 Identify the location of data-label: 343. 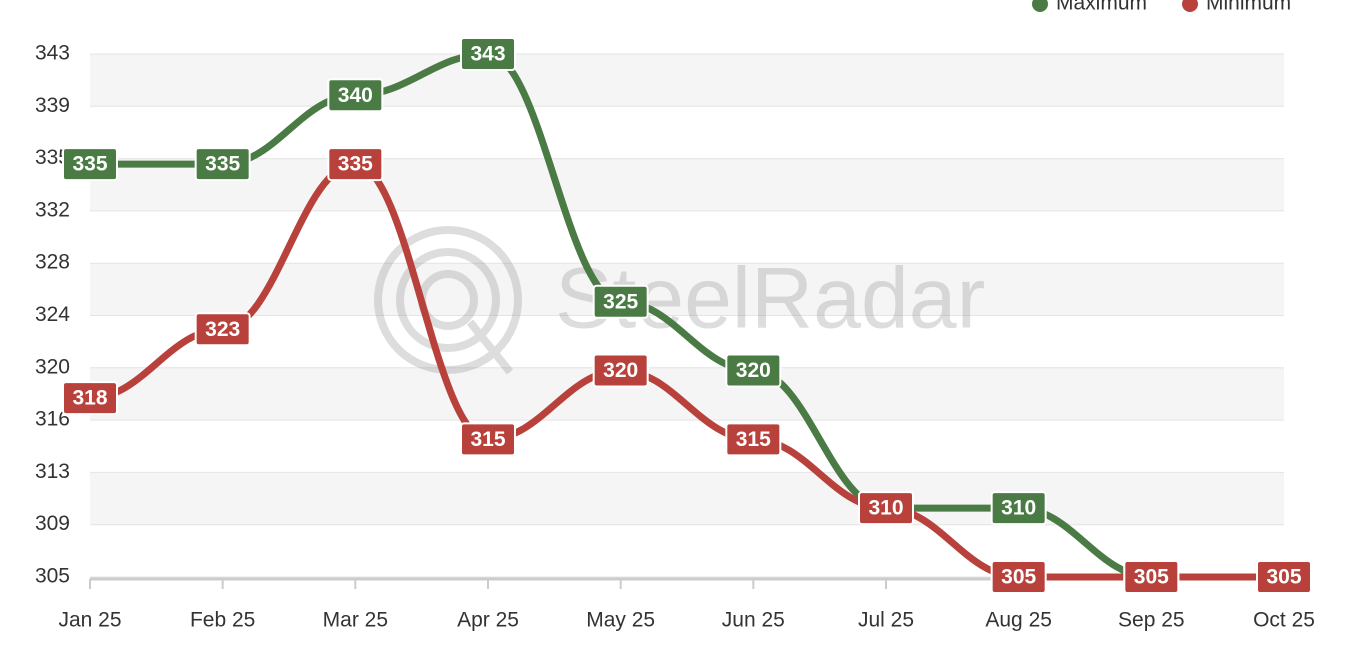
(488, 54).